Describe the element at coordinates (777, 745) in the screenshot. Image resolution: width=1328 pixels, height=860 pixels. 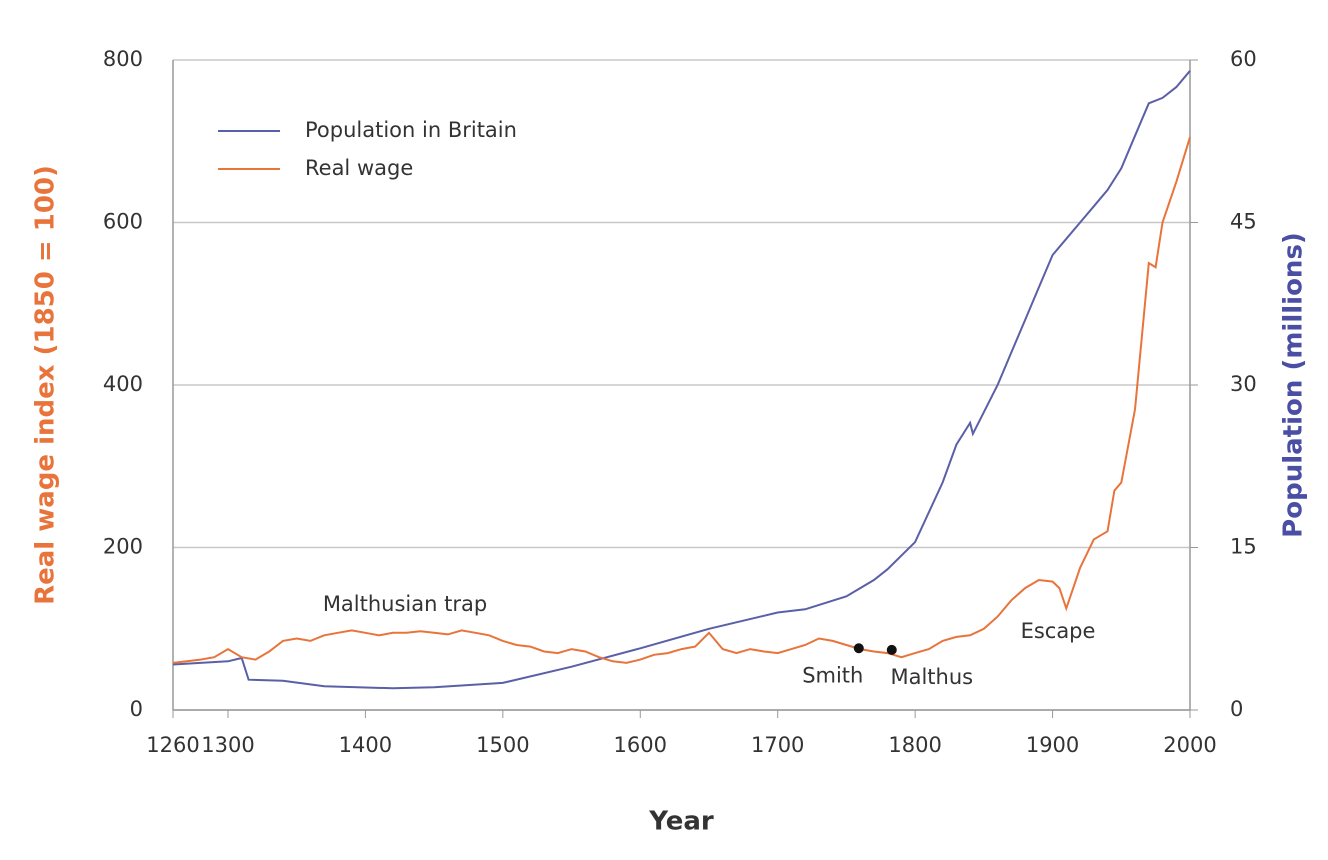
I see `x-tick-label: 1700` at that location.